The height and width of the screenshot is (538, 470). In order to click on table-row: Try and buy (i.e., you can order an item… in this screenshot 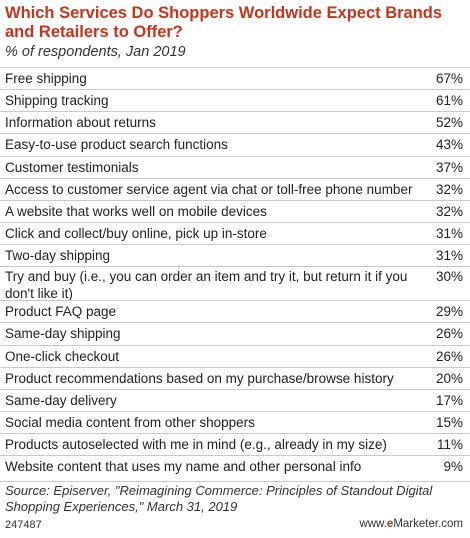, I will do `click(235, 284)`.